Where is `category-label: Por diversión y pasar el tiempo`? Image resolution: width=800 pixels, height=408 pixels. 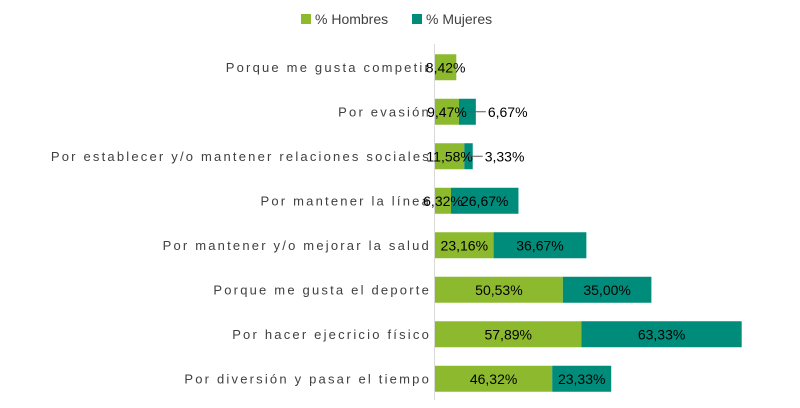 category-label: Por diversión y pasar el tiempo is located at coordinates (307, 378).